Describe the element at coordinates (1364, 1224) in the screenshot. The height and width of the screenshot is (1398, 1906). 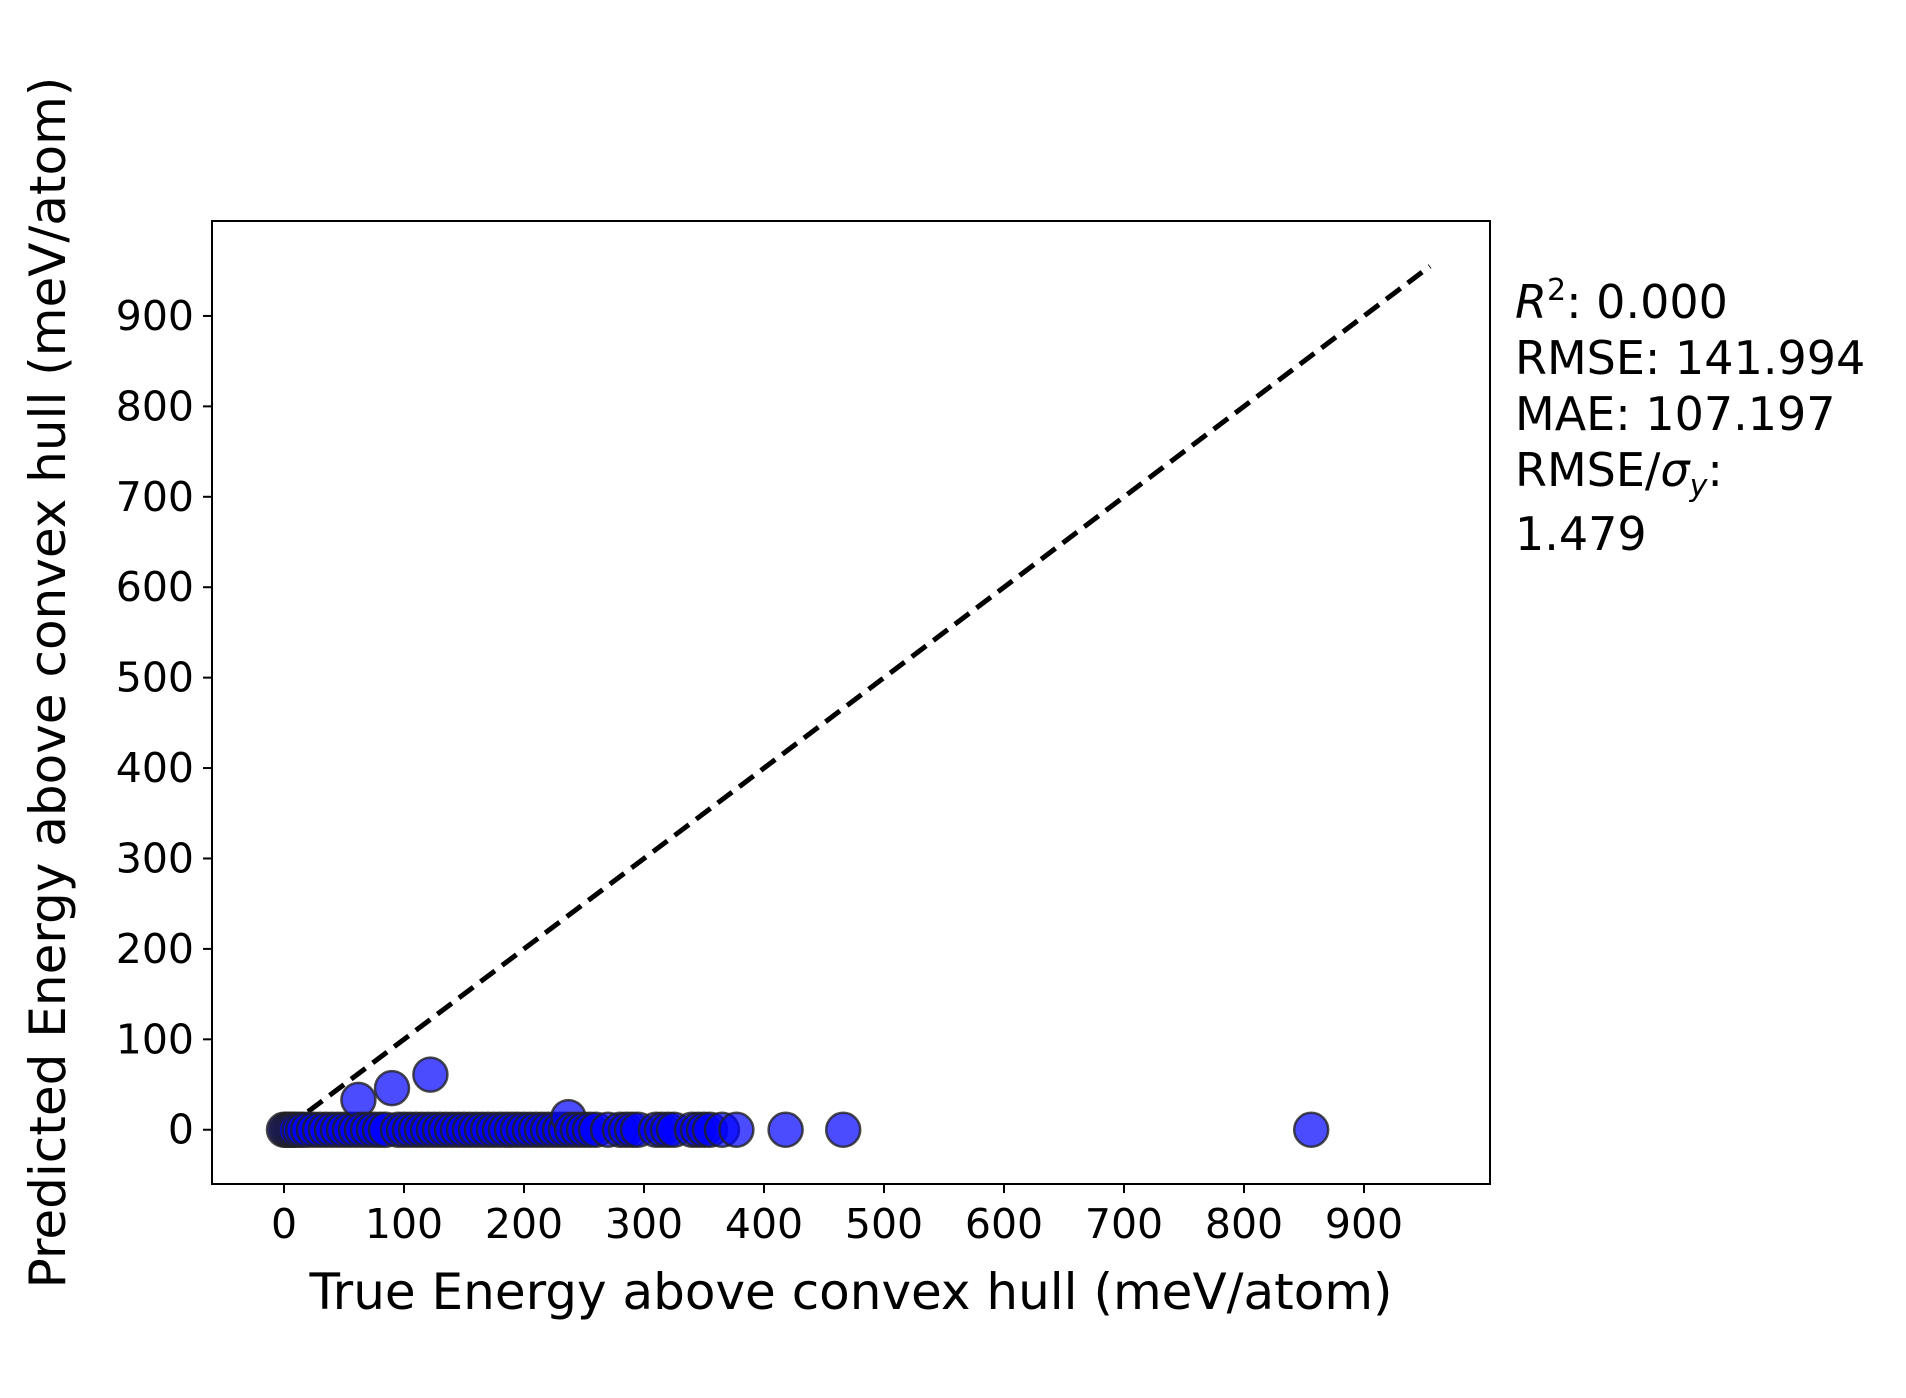
I see `x-tick-label: 900` at that location.